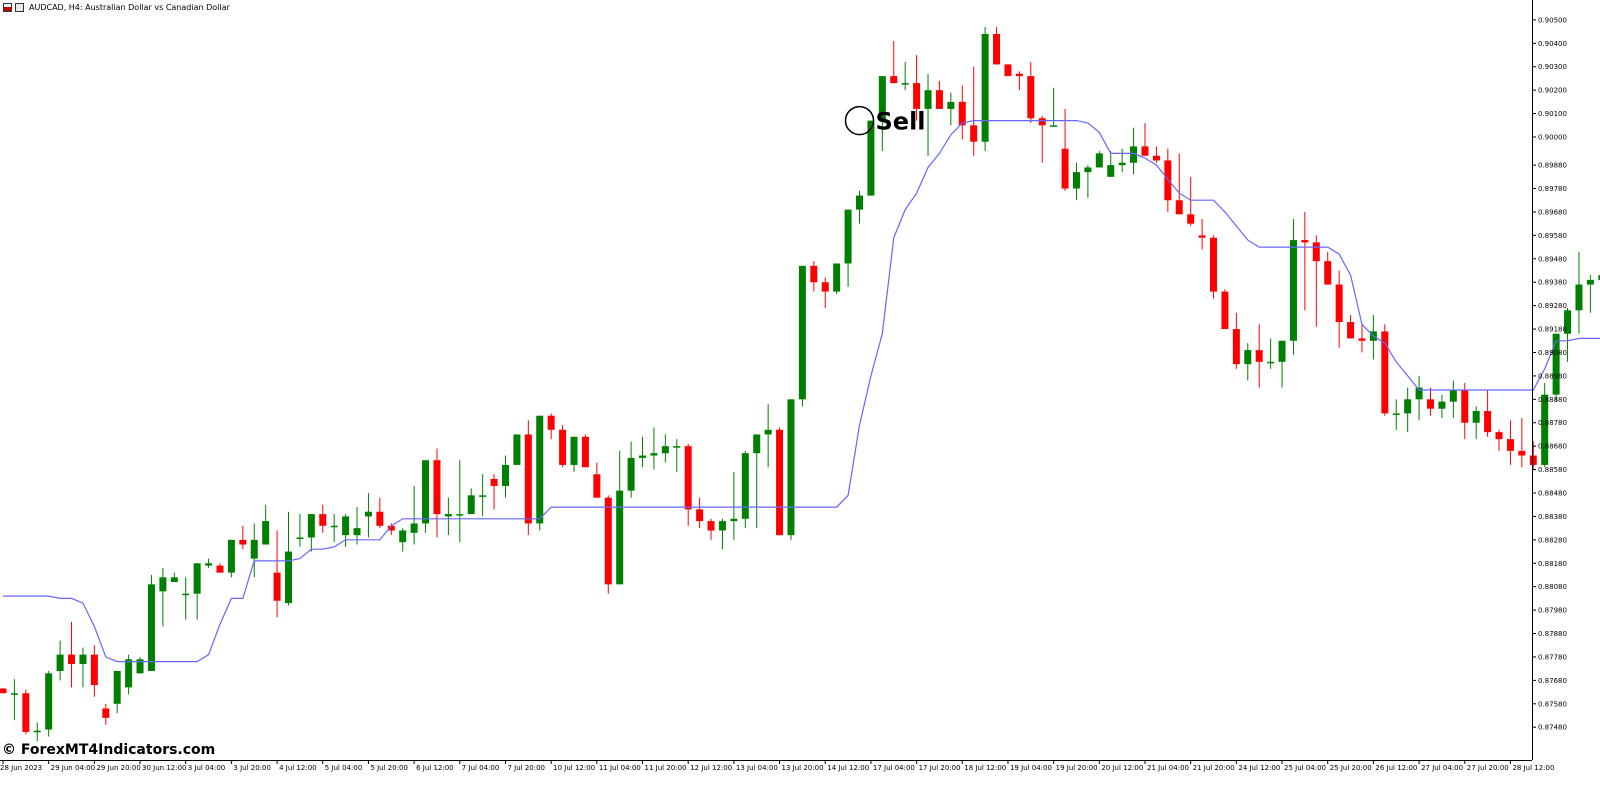 The width and height of the screenshot is (1600, 787). I want to click on price-tick-label: 0.88480, so click(1552, 494).